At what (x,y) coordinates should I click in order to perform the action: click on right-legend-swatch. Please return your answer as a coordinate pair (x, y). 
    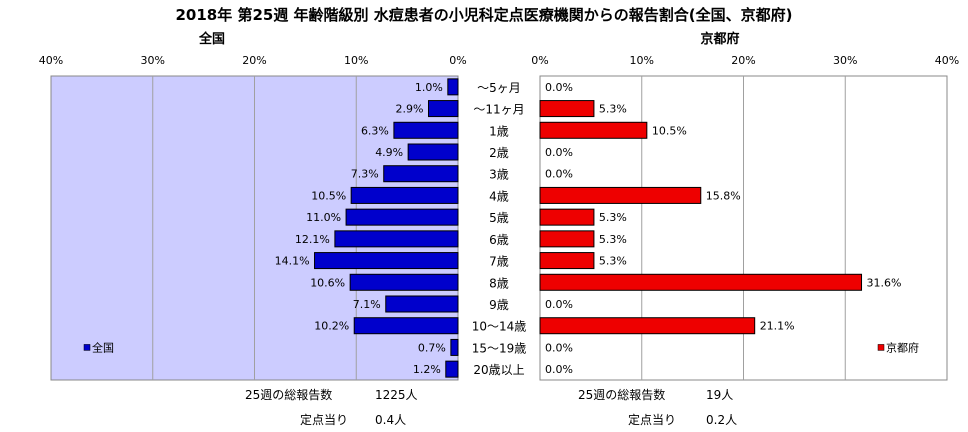
    Looking at the image, I should click on (881, 347).